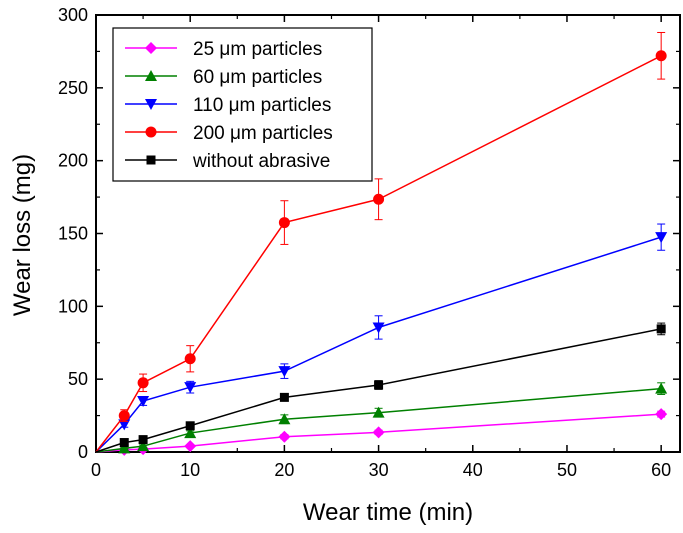  Describe the element at coordinates (261, 161) in the screenshot. I see `legend-label: without abrasive` at that location.